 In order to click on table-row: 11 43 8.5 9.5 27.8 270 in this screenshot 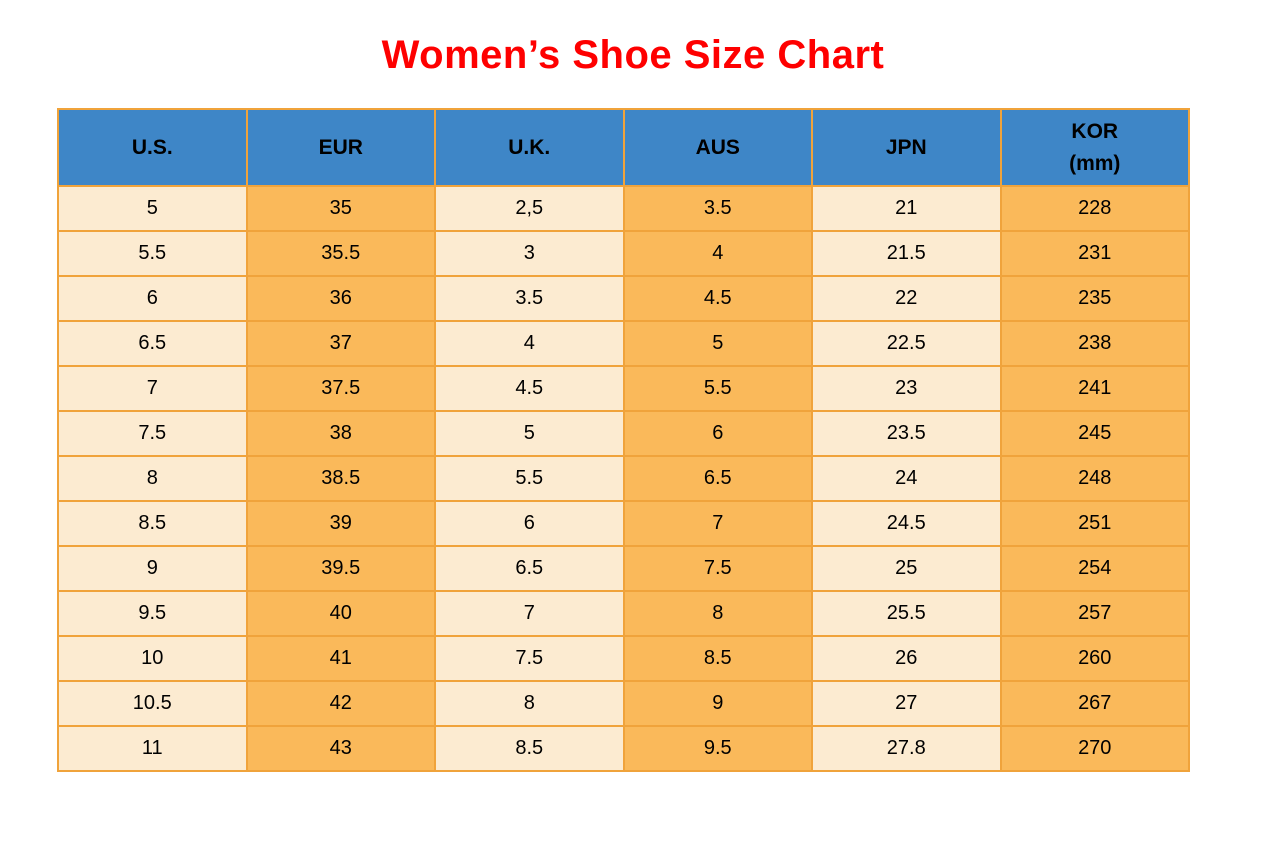, I will do `click(623, 748)`.